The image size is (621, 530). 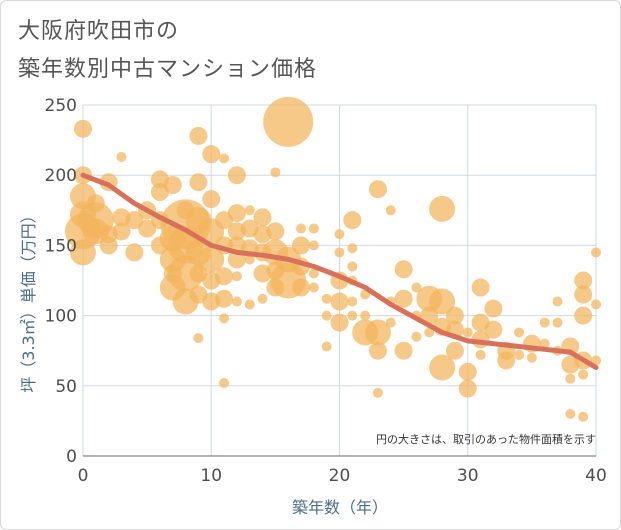 What do you see at coordinates (486, 439) in the screenshot?
I see `size-annotation: 円の大きさは、取引のあった物件面積を示す` at bounding box center [486, 439].